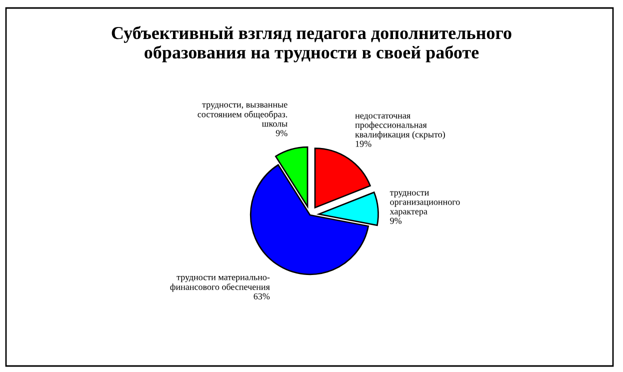  Describe the element at coordinates (243, 115) in the screenshot. I see `slice-label: трудности, вызванные состоянием общеобраз. школы` at that location.